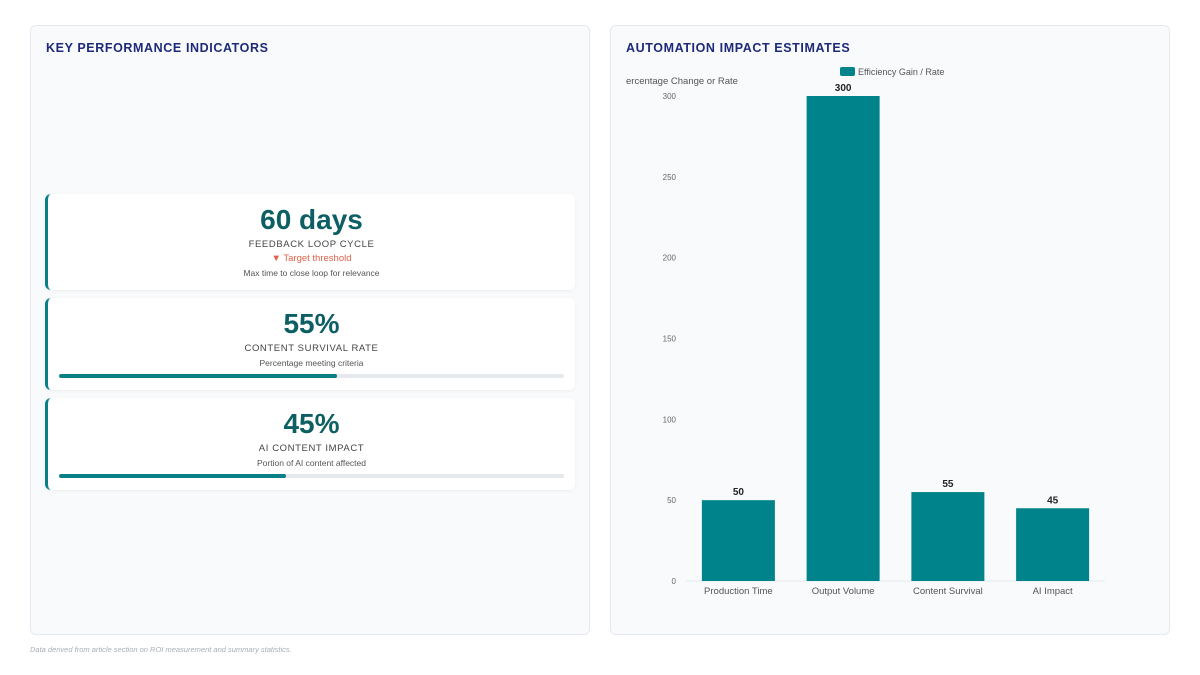 The image size is (1200, 675). Describe the element at coordinates (738, 591) in the screenshot. I see `x-tick-label: Production Time` at that location.